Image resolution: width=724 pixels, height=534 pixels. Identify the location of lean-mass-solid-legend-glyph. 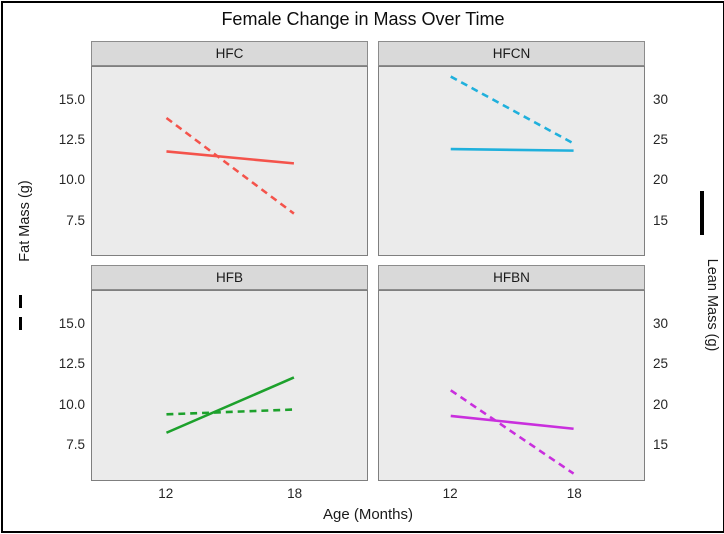
(702, 213).